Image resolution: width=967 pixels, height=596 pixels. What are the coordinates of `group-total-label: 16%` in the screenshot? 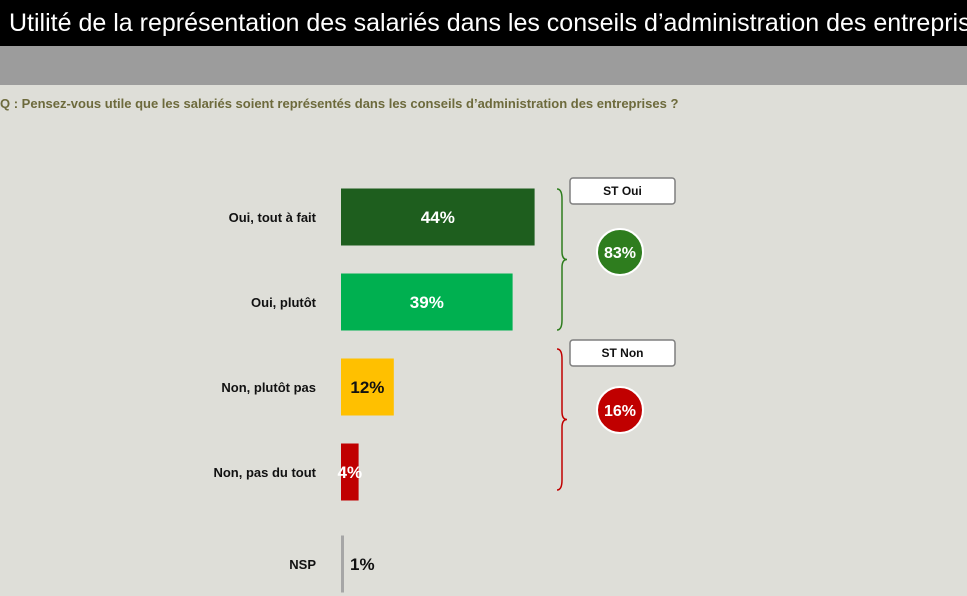 It's located at (620, 411).